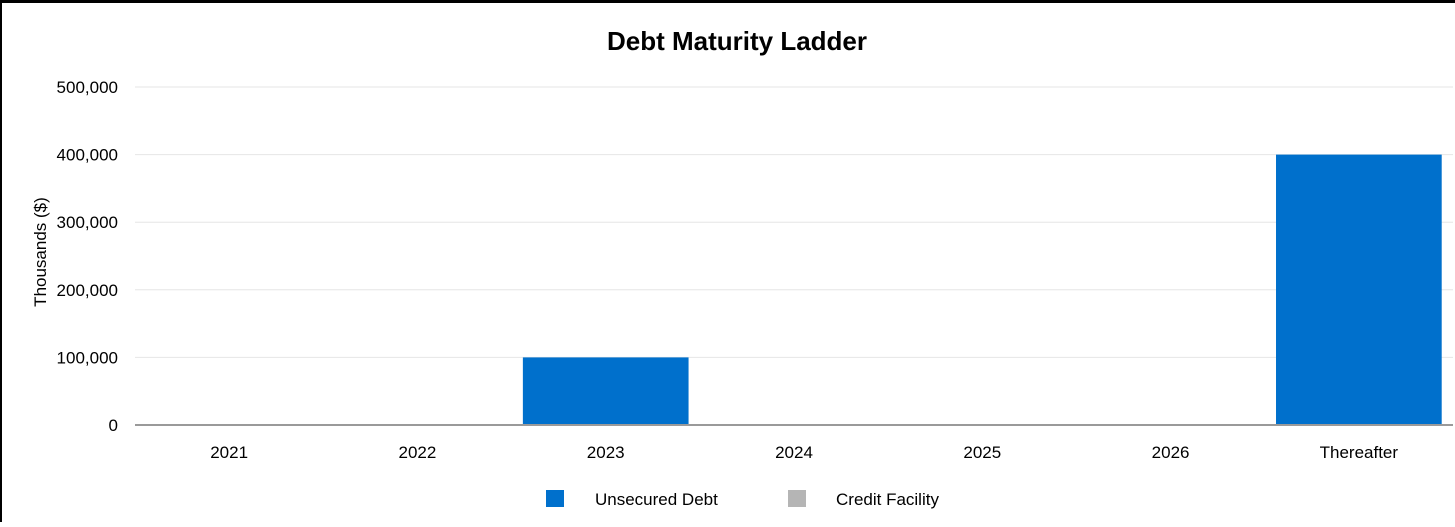  What do you see at coordinates (1171, 452) in the screenshot?
I see `x-tick-label: 2026` at bounding box center [1171, 452].